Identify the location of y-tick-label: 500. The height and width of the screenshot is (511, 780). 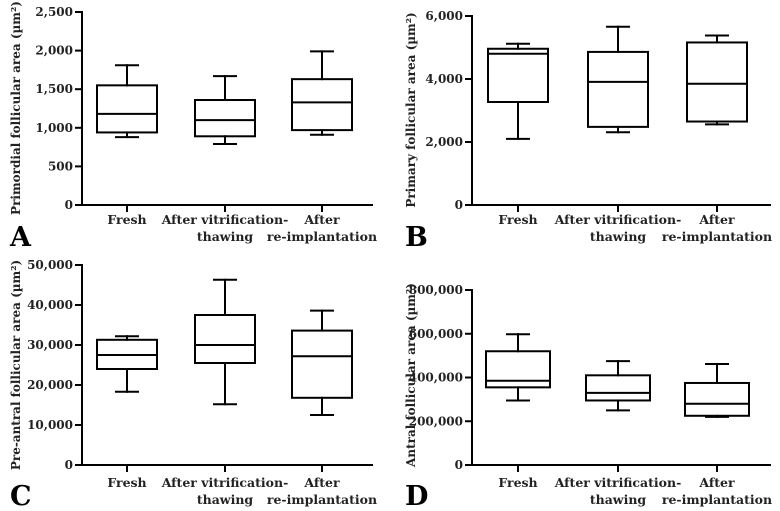
(60, 166).